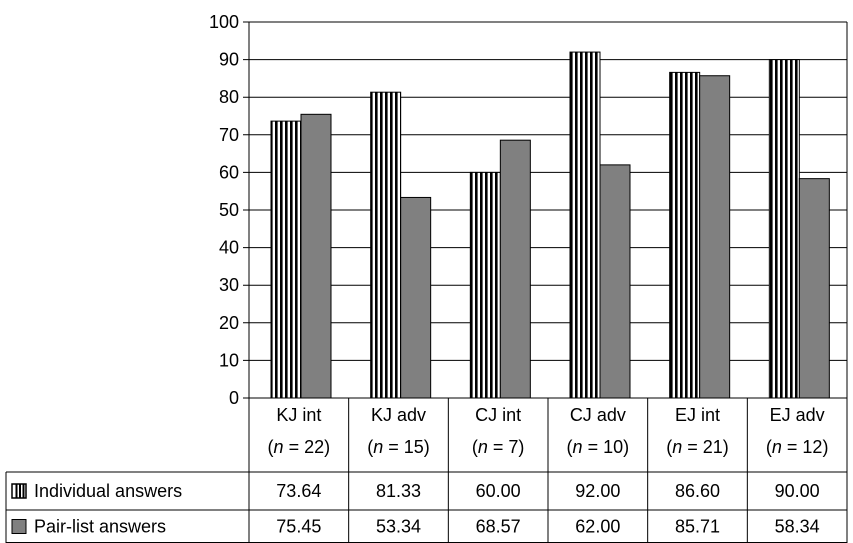 The height and width of the screenshot is (543, 853). What do you see at coordinates (224, 22) in the screenshot?
I see `y-tick-label: 100` at bounding box center [224, 22].